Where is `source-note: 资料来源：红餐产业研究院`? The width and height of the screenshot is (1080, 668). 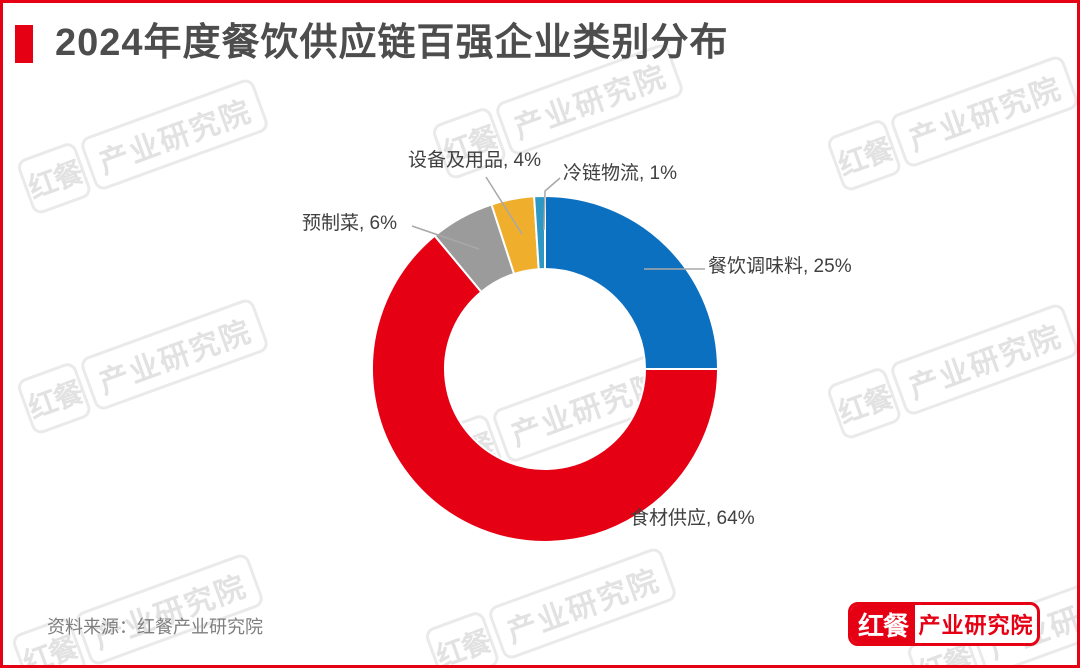
source-note: 资料来源：红餐产业研究院 is located at coordinates (155, 627).